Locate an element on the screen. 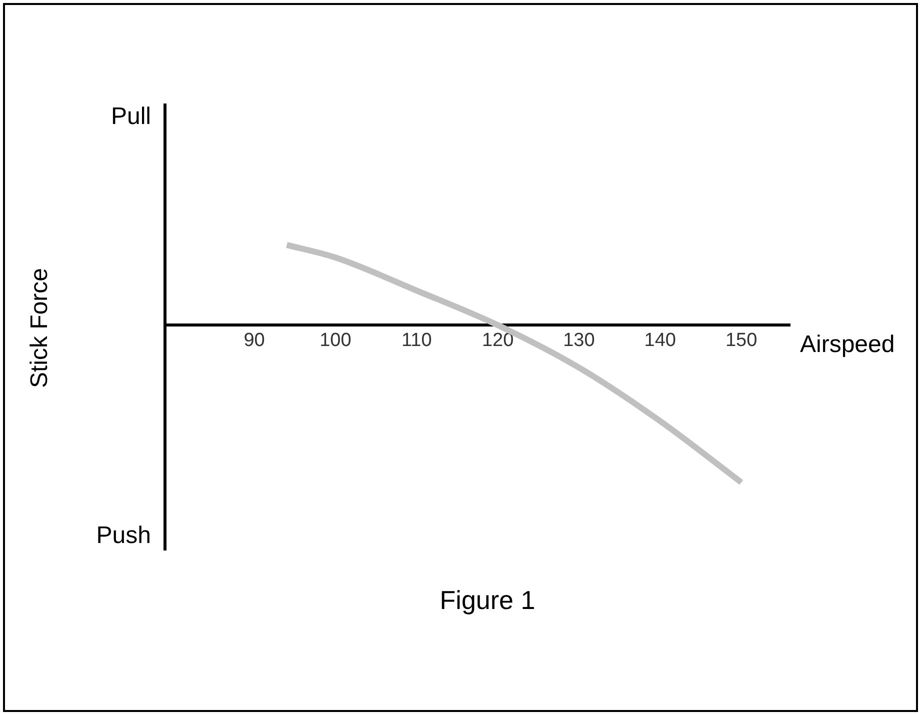 The image size is (921, 715). x-tick-label: 140 is located at coordinates (660, 340).